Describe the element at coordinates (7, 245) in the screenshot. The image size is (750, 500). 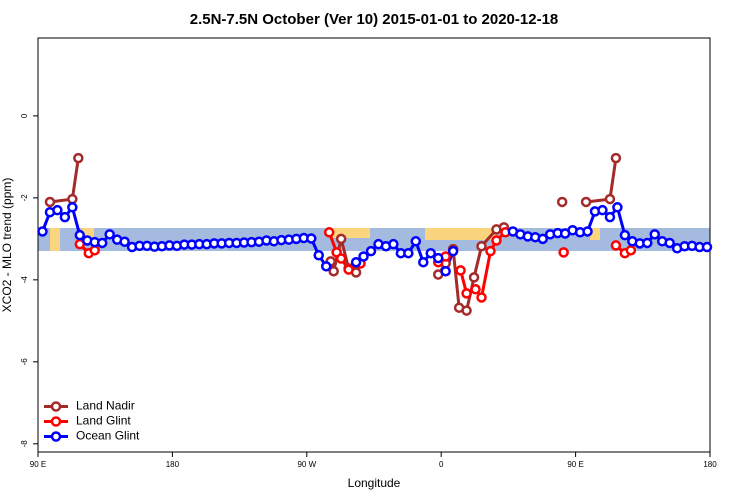
I see `y-axis-label: XCO2 - MLO trend (ppm)` at that location.